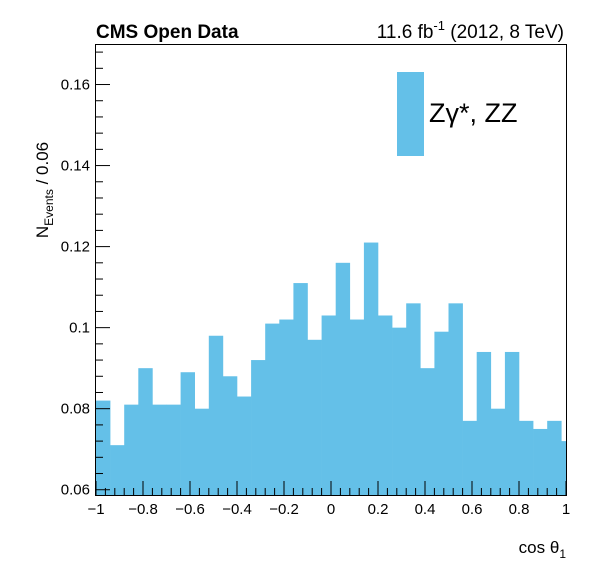 This screenshot has width=596, height=572. What do you see at coordinates (75, 490) in the screenshot?
I see `y-tick-label: 0.06` at bounding box center [75, 490].